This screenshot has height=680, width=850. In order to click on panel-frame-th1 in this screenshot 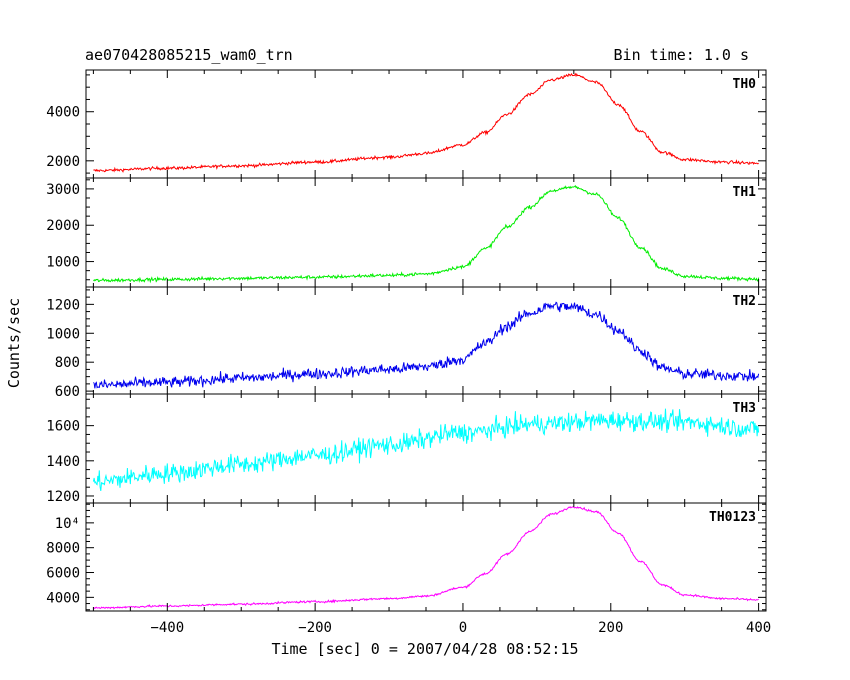, I will do `click(426, 232)`.